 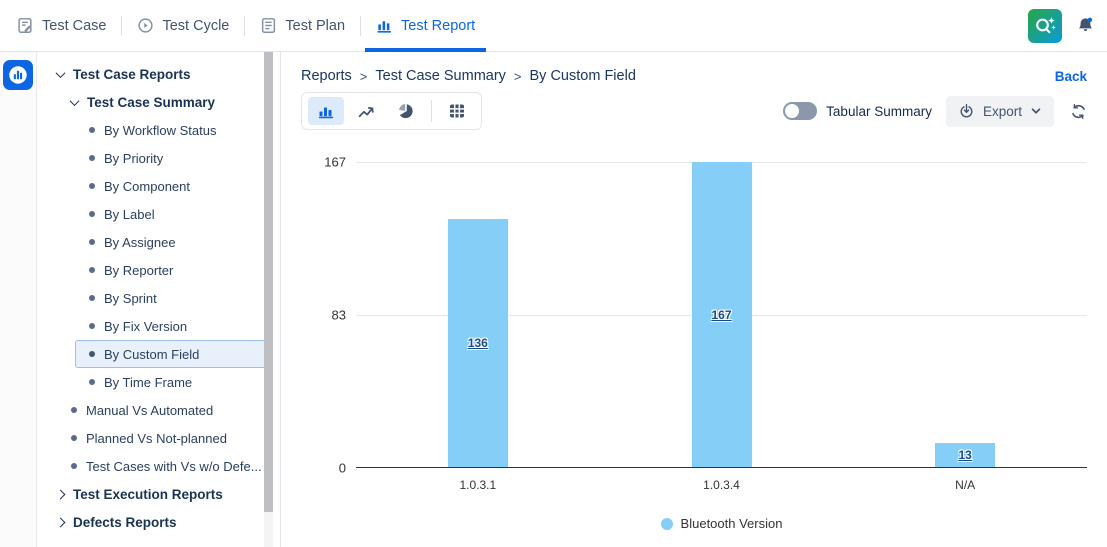 What do you see at coordinates (139, 270) in the screenshot?
I see `tree-label: By Reporter` at bounding box center [139, 270].